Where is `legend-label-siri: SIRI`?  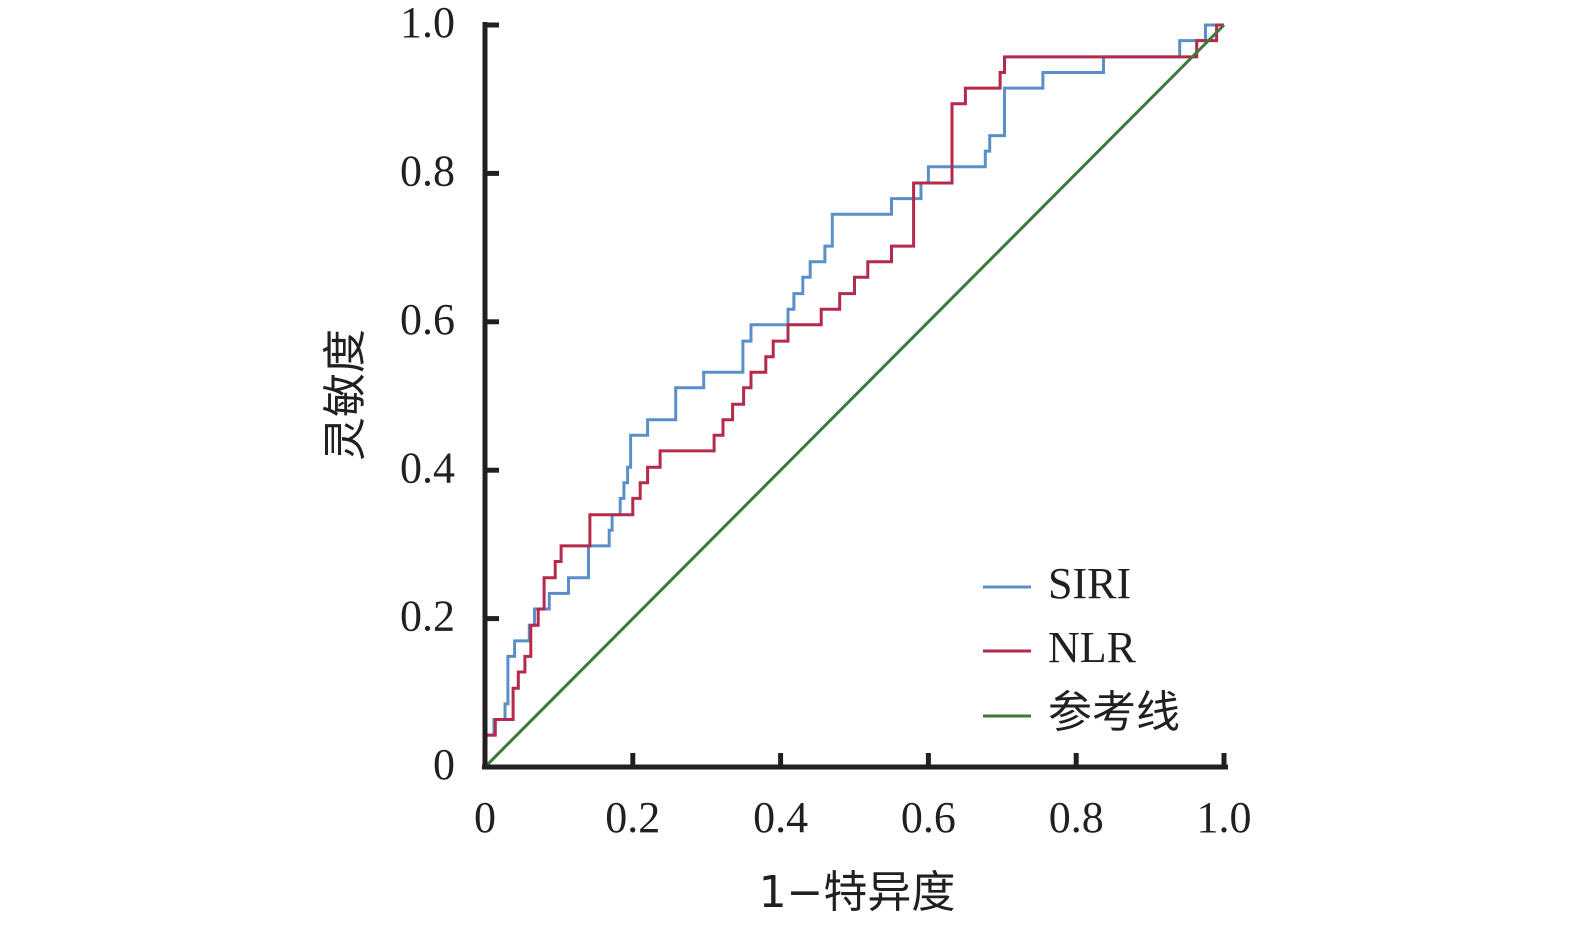 legend-label-siri: SIRI is located at coordinates (1089, 583).